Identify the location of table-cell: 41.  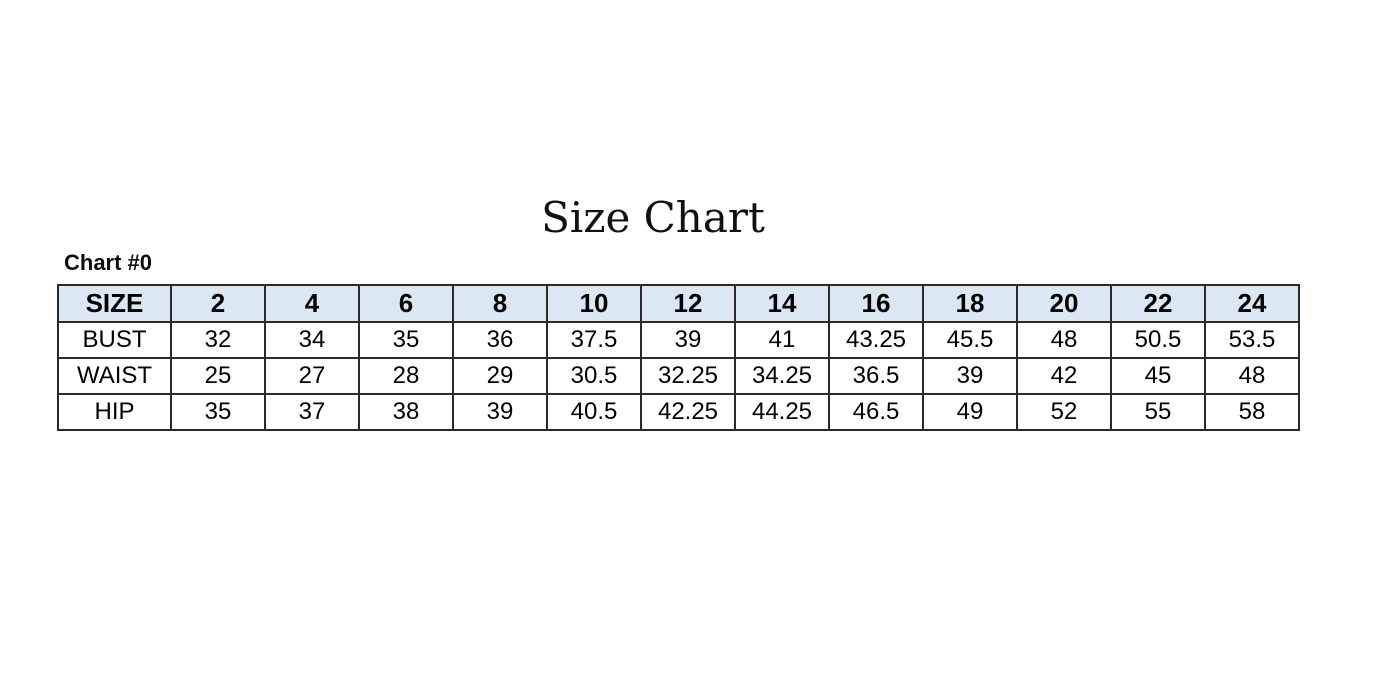
(782, 340).